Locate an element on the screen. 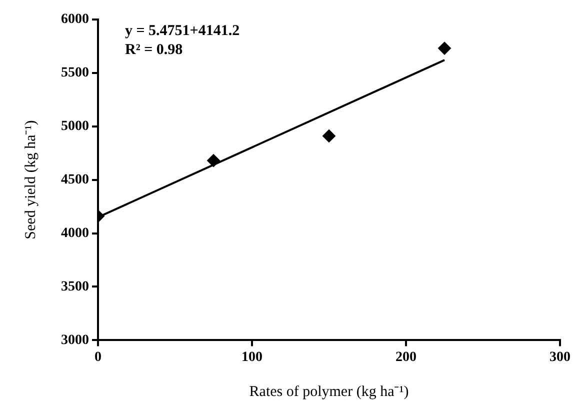 The width and height of the screenshot is (584, 417). x-tick-label: 300 is located at coordinates (560, 358).